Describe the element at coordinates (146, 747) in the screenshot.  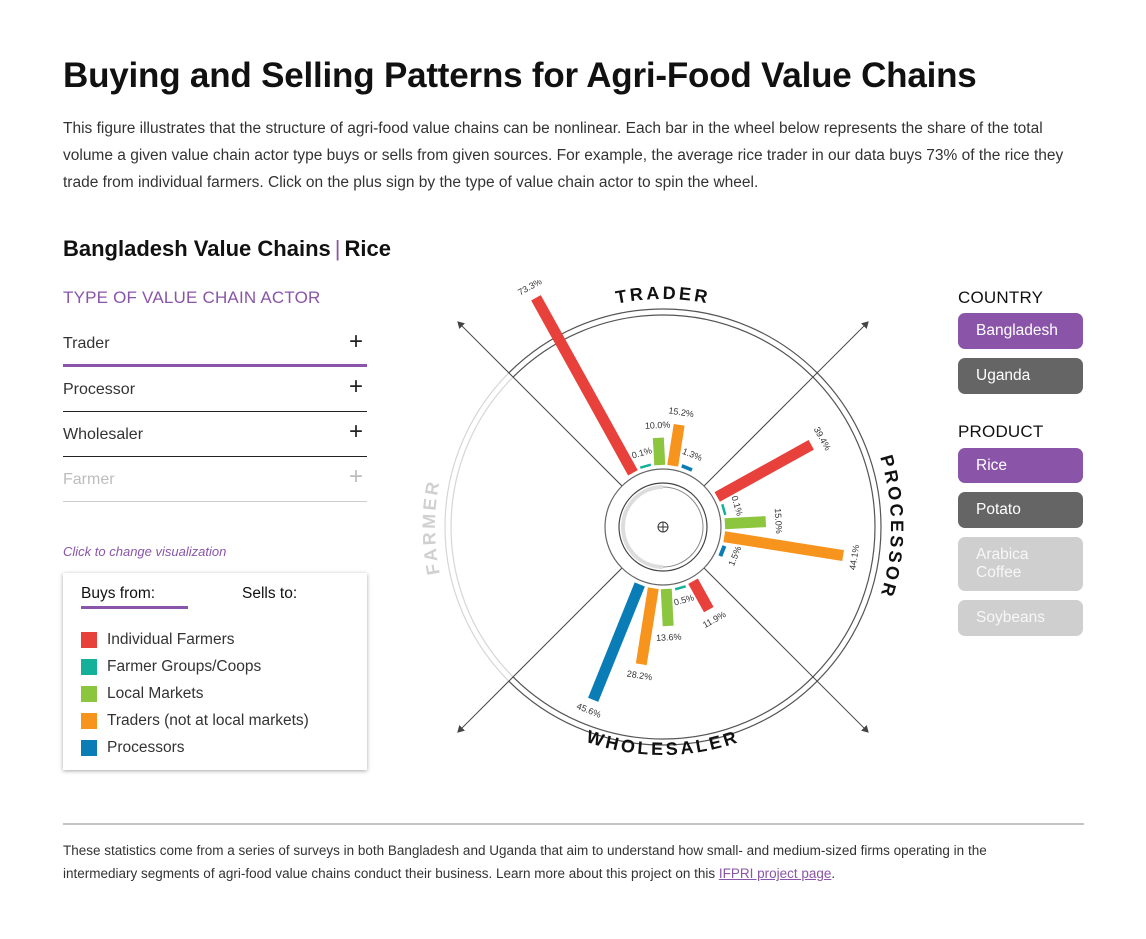
I see `legend-label: Processors` at that location.